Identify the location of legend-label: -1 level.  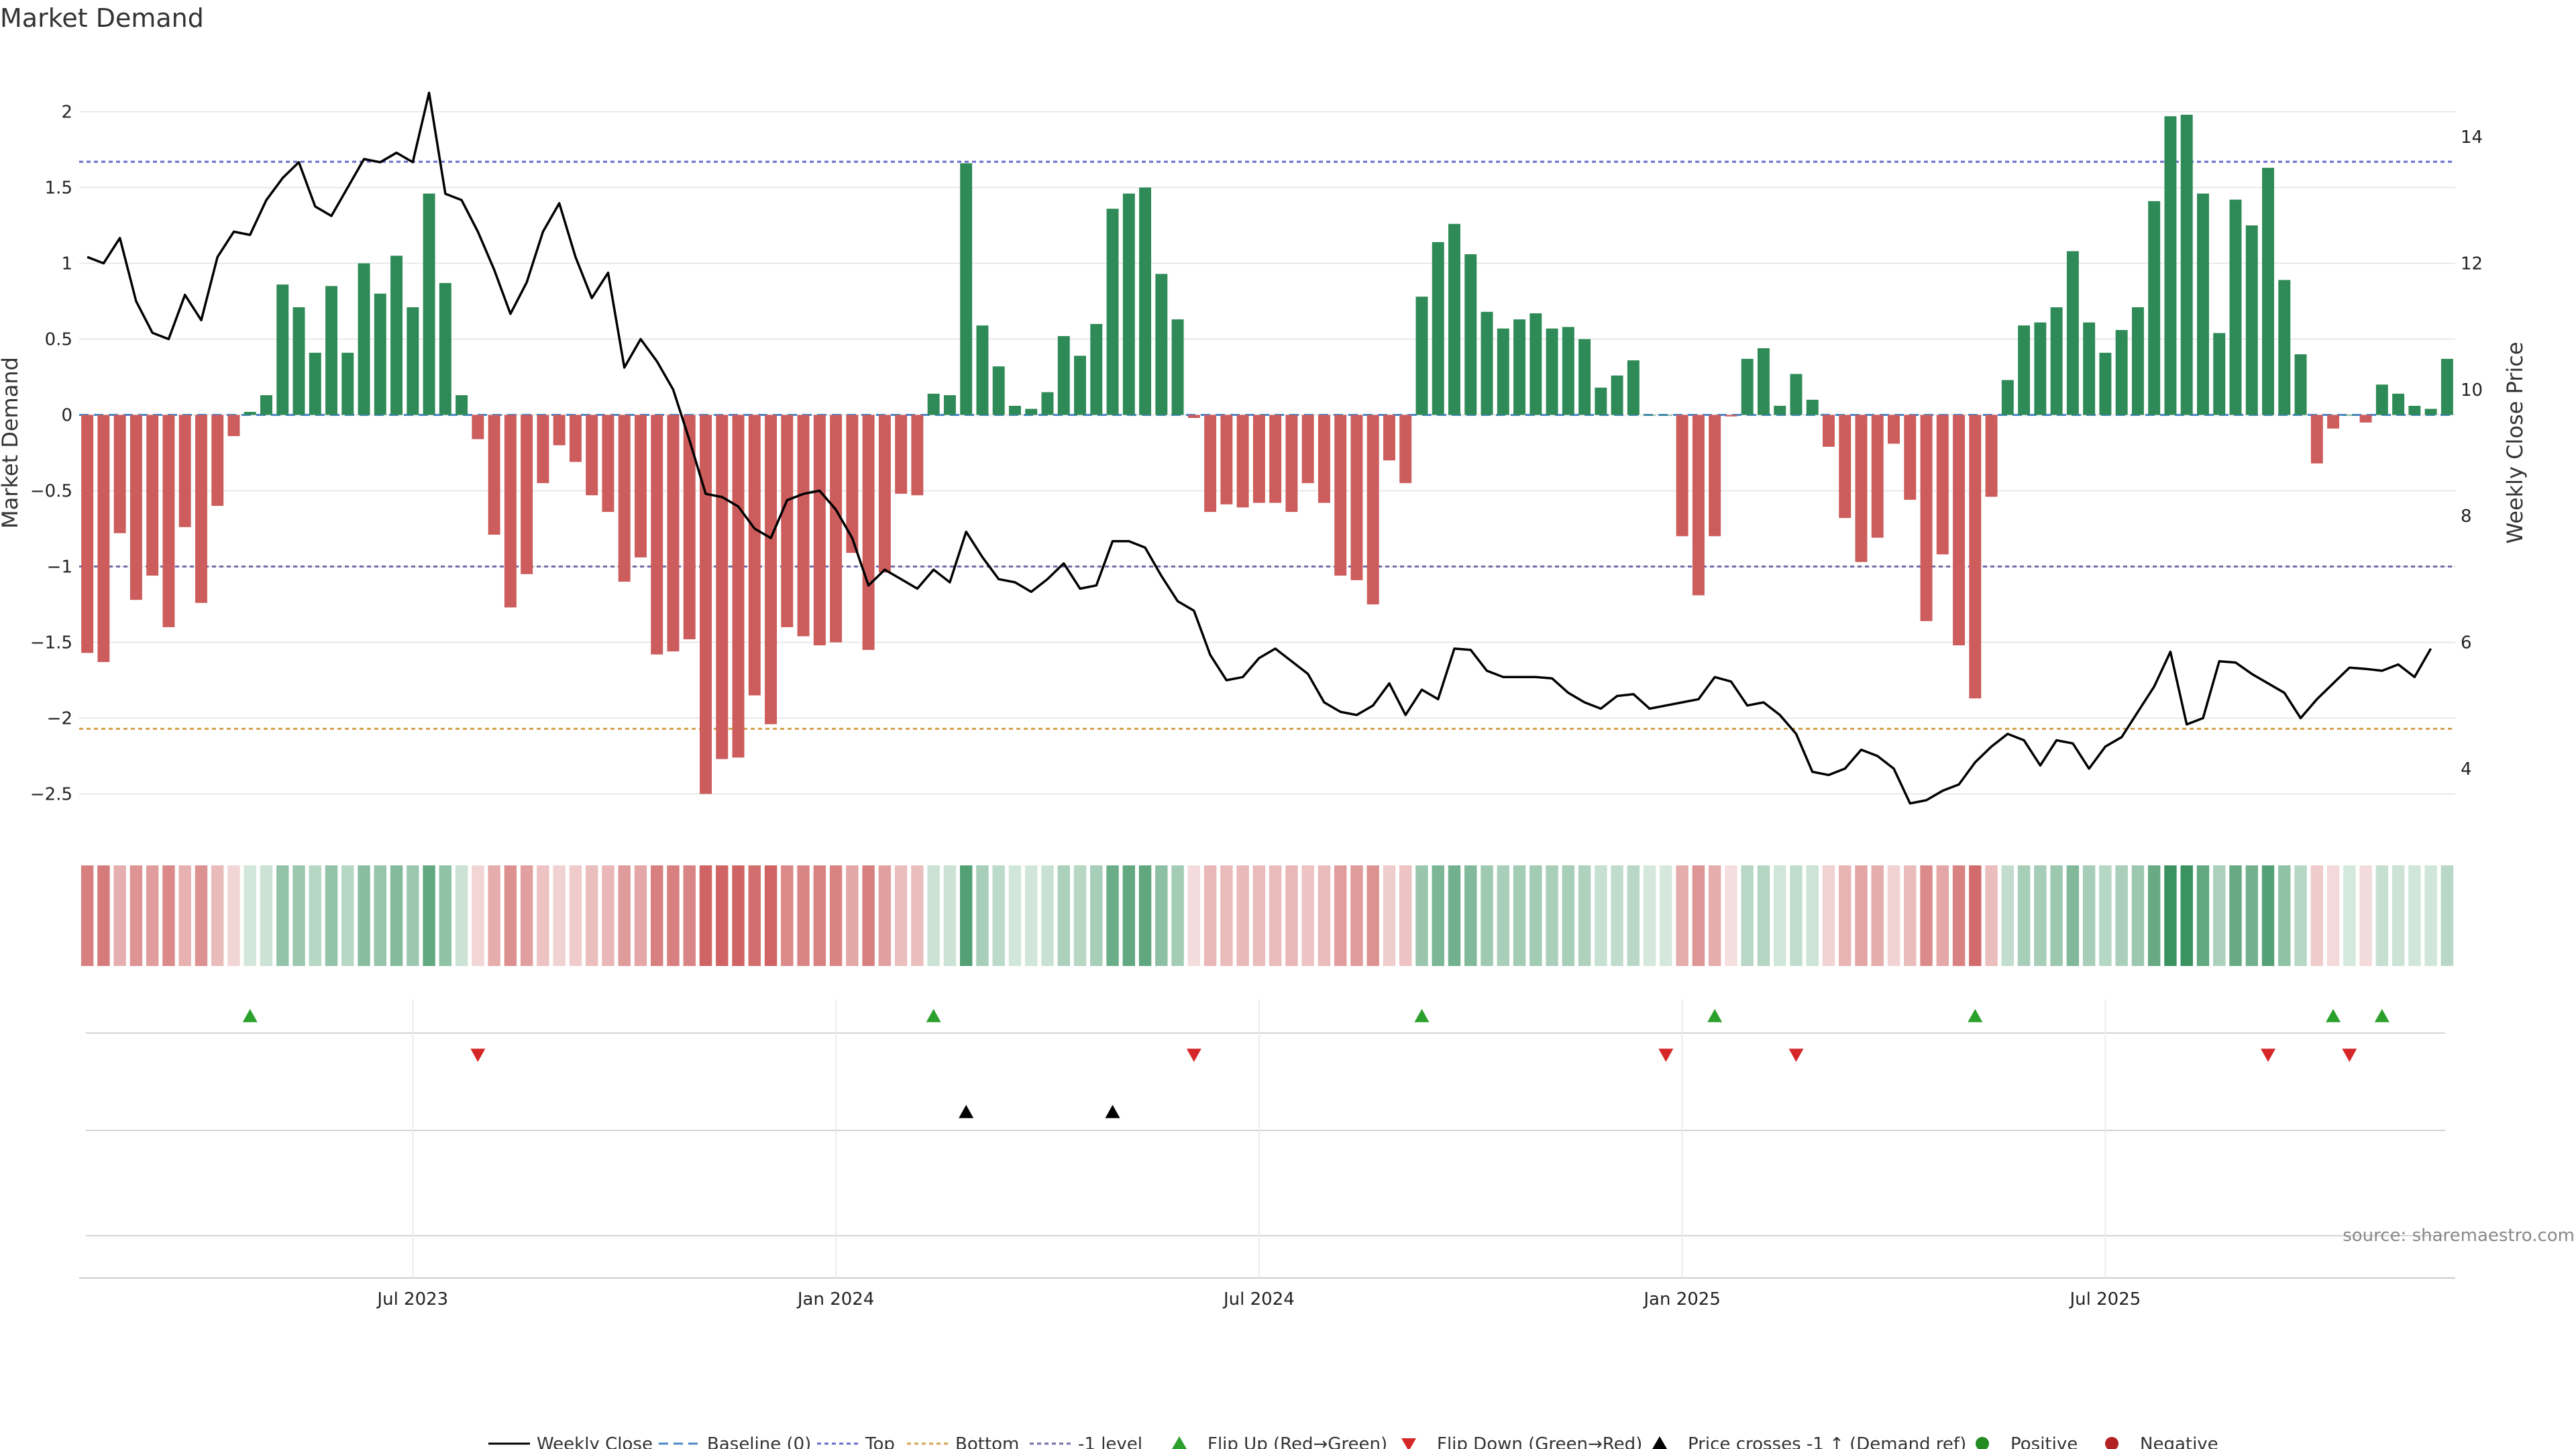
(1110, 1441).